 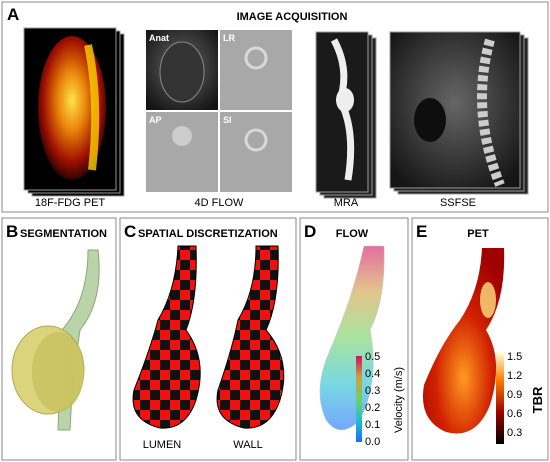 What do you see at coordinates (162, 445) in the screenshot?
I see `caption: LUMEN` at bounding box center [162, 445].